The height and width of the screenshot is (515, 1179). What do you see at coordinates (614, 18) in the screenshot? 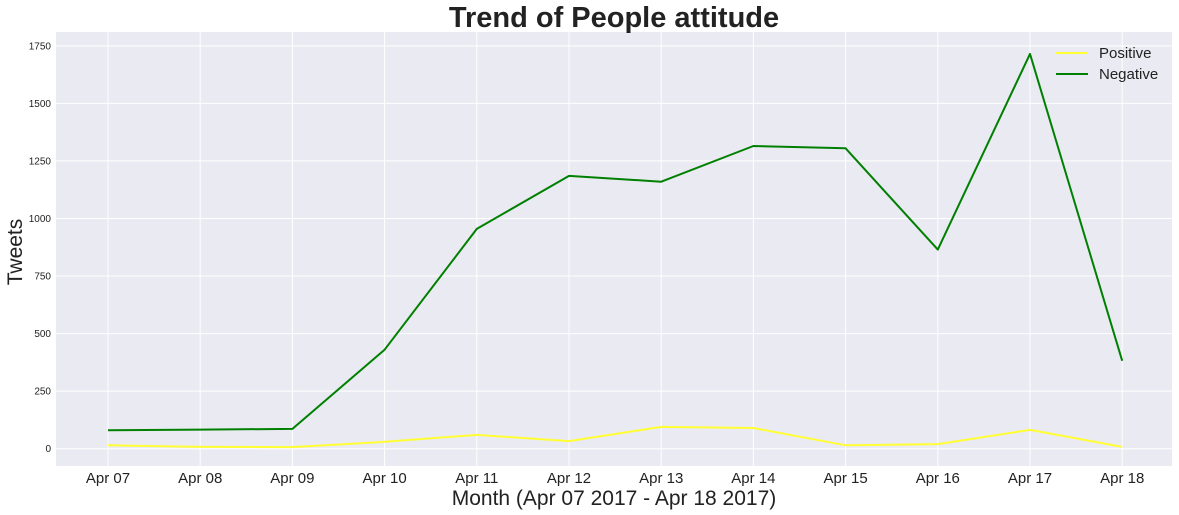
I see `chart-title: Trend of People attitude` at bounding box center [614, 18].